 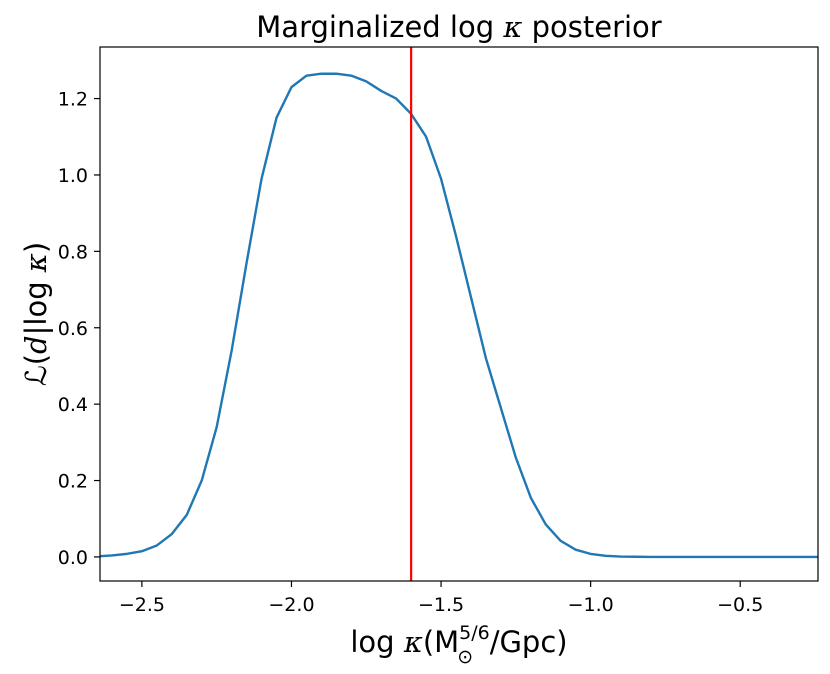 What do you see at coordinates (73, 252) in the screenshot?
I see `y-tick-label: 0.8` at bounding box center [73, 252].